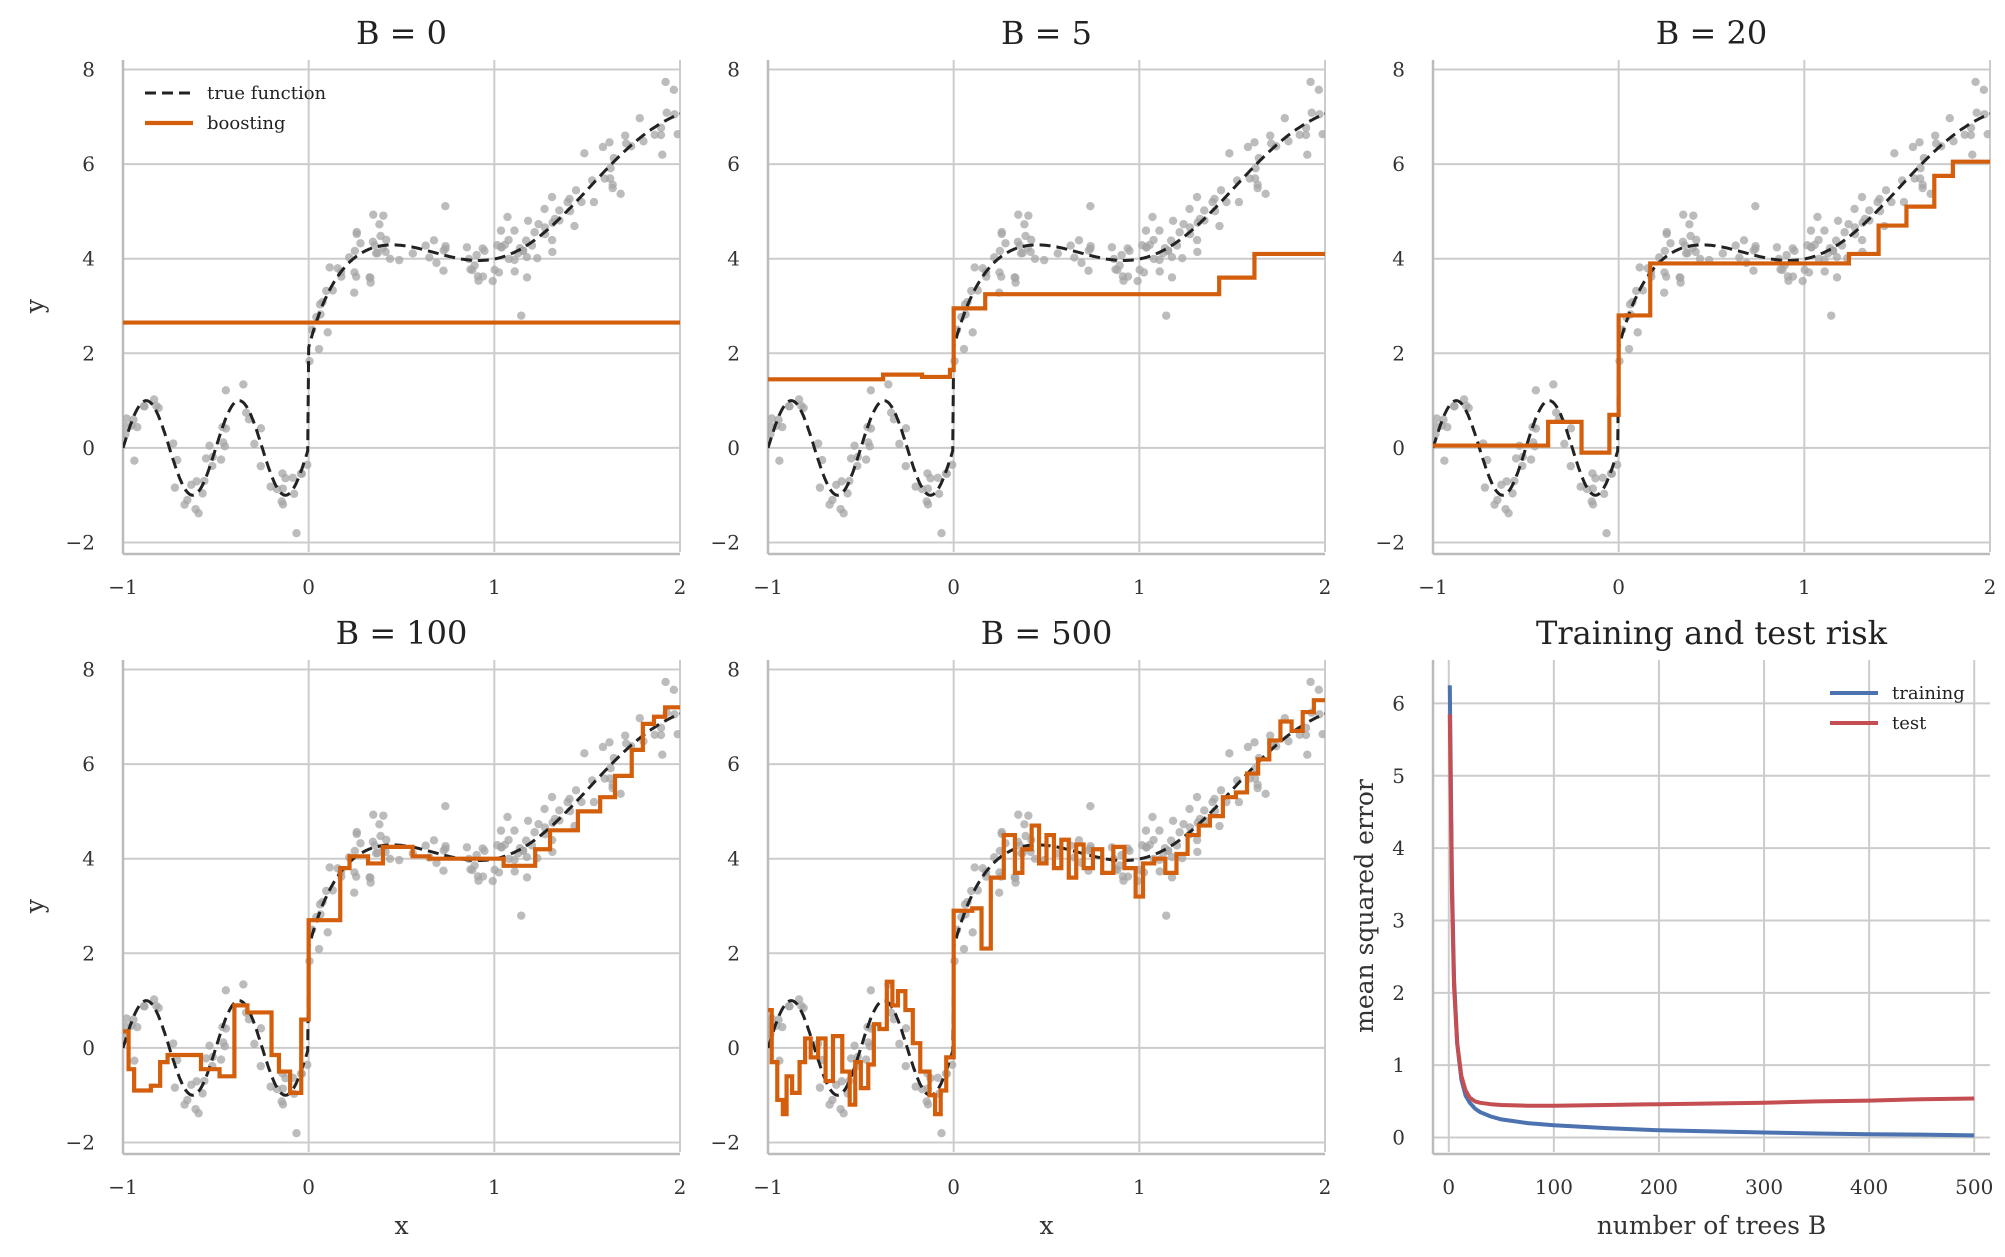 Image resolution: width=2005 pixels, height=1257 pixels. I want to click on plot-area, so click(1046, 307).